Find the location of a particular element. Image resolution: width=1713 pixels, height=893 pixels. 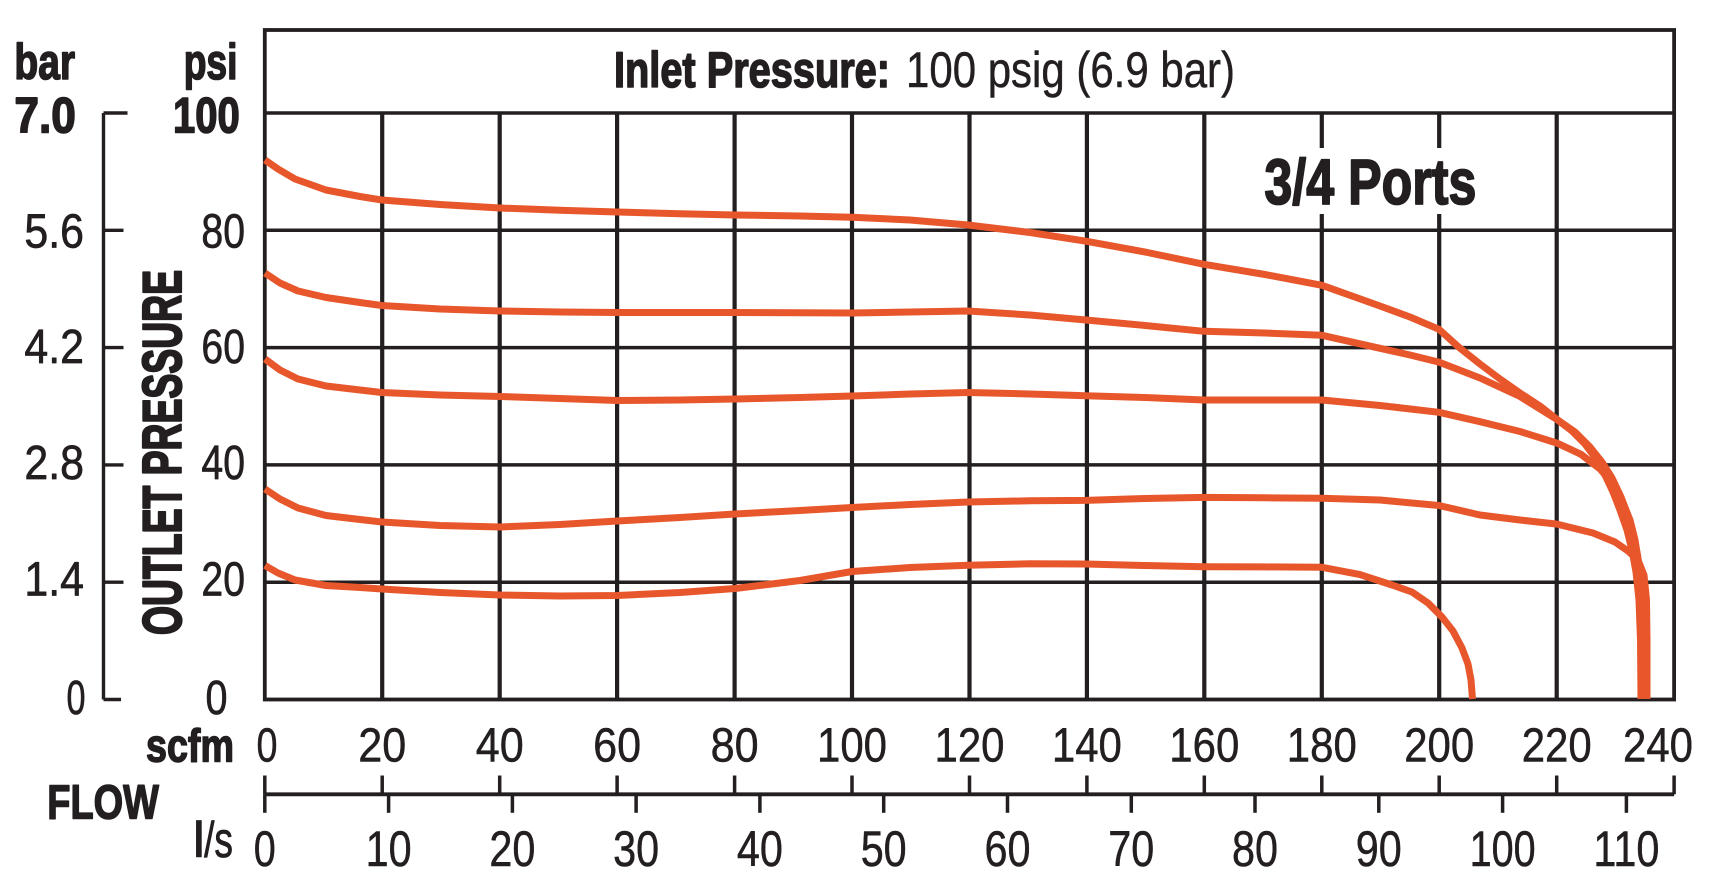

svg-text: psi is located at coordinates (211, 62).